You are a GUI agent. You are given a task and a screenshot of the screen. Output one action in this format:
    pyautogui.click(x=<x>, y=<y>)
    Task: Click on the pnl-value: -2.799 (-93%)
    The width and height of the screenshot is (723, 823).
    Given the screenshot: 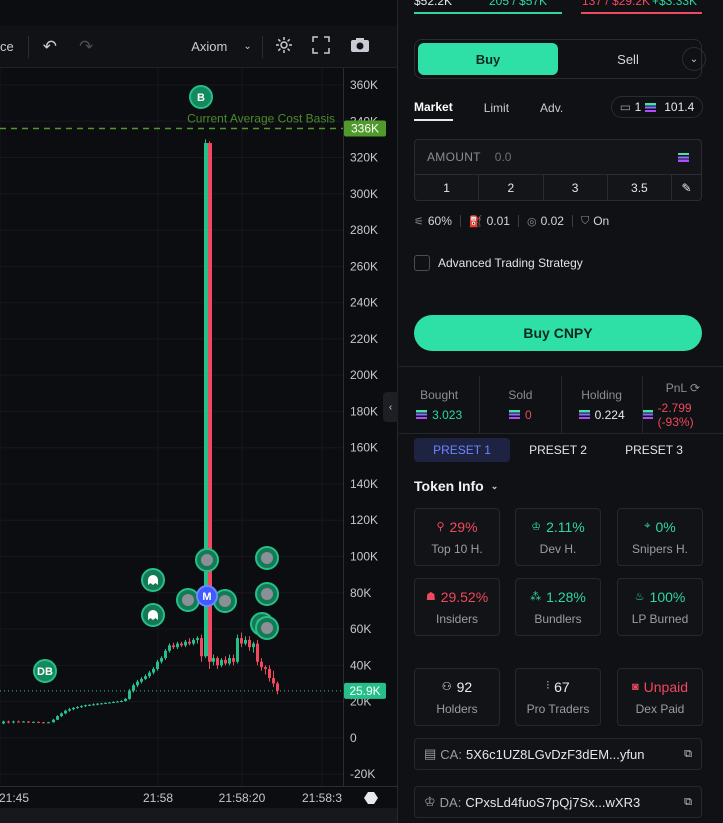 What is the action you would take?
    pyautogui.click(x=675, y=414)
    